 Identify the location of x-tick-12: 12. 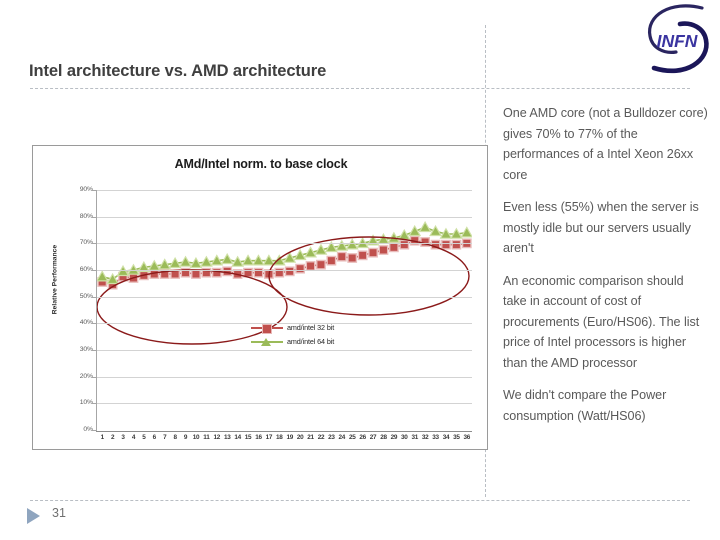
(217, 437).